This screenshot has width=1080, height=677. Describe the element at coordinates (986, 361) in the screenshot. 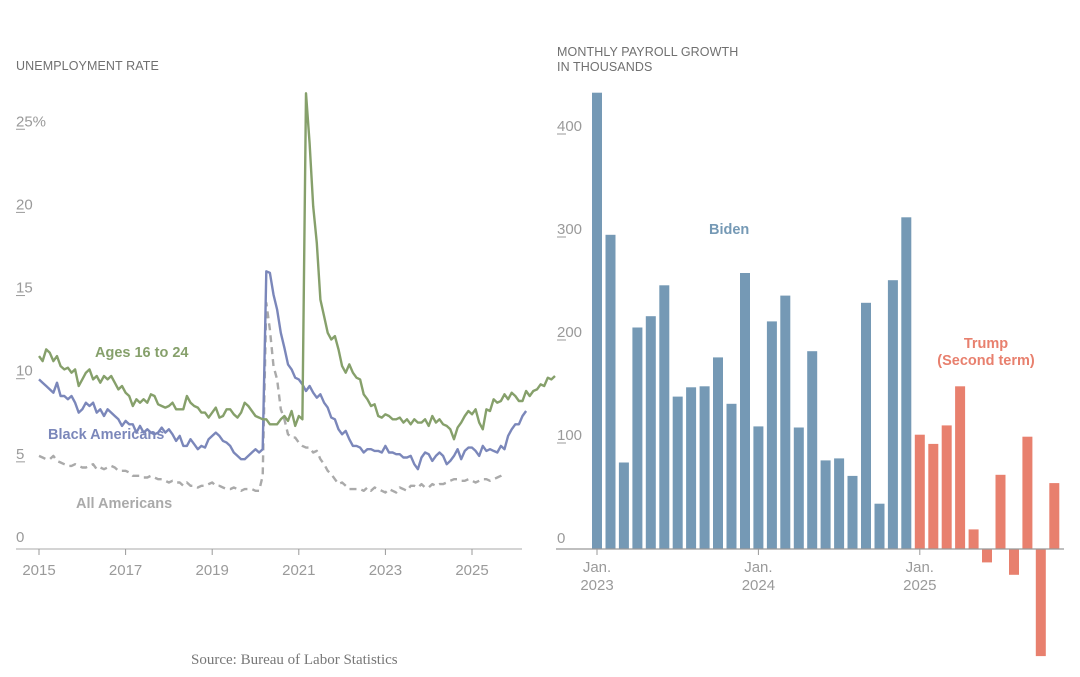

I see `label-trump-second-term: (Second term)` at that location.